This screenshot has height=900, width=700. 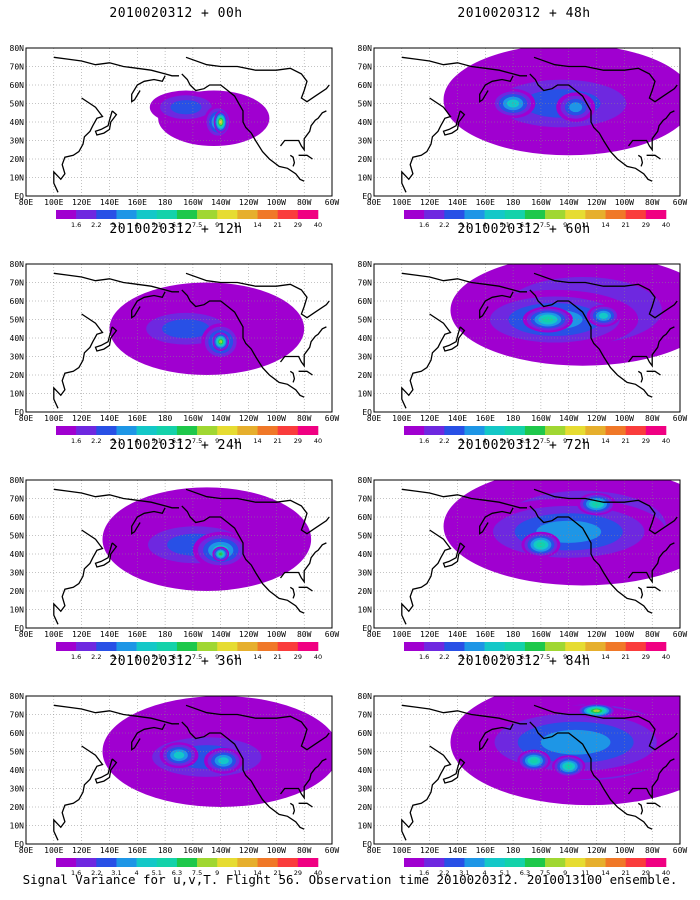 What do you see at coordinates (217, 225) in the screenshot?
I see `colorbar-label: 9` at bounding box center [217, 225].